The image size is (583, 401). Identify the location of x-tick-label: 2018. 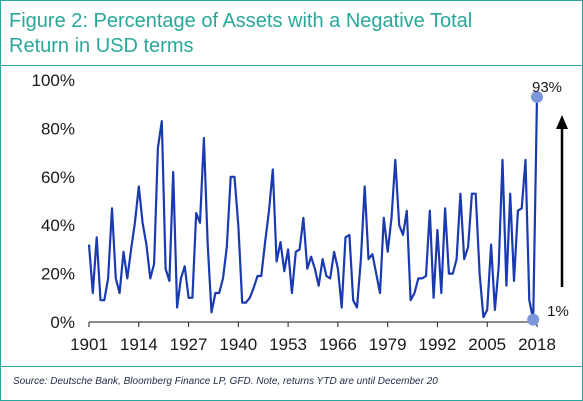
(537, 344).